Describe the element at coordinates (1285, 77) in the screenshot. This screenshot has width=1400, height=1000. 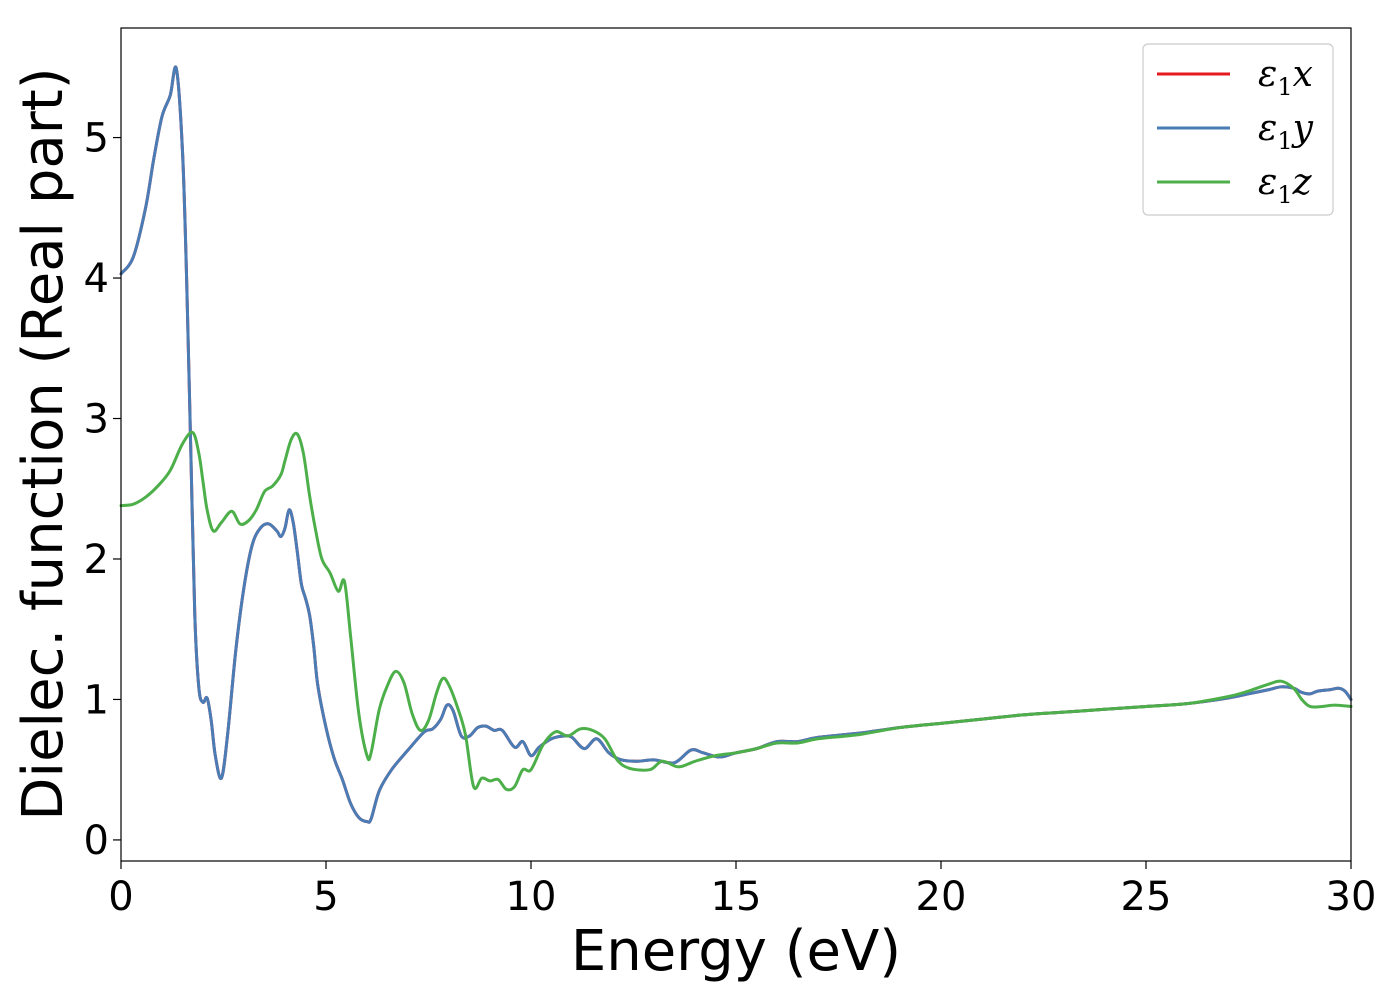
I see `legend-label-x: ε1x` at that location.